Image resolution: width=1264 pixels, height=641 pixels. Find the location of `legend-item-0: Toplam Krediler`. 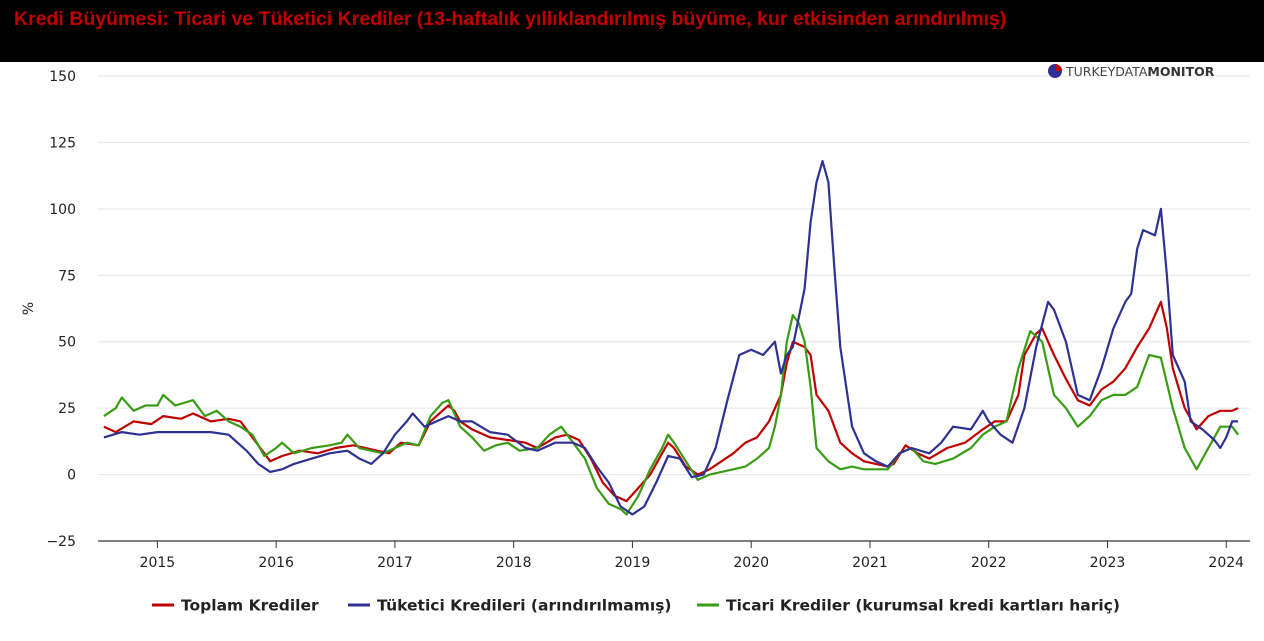

legend-item-0: Toplam Krediler is located at coordinates (235, 606).